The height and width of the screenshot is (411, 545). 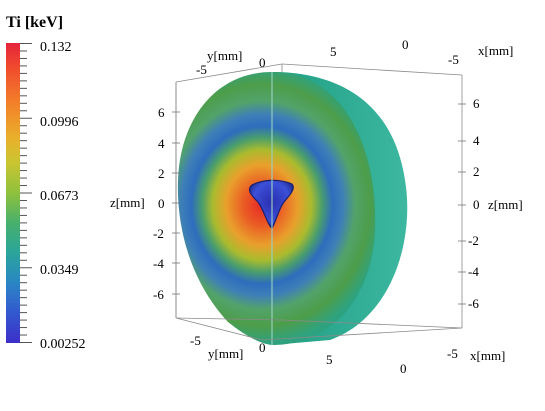 What do you see at coordinates (403, 368) in the screenshot?
I see `tick-x-bottom-2: 0` at bounding box center [403, 368].